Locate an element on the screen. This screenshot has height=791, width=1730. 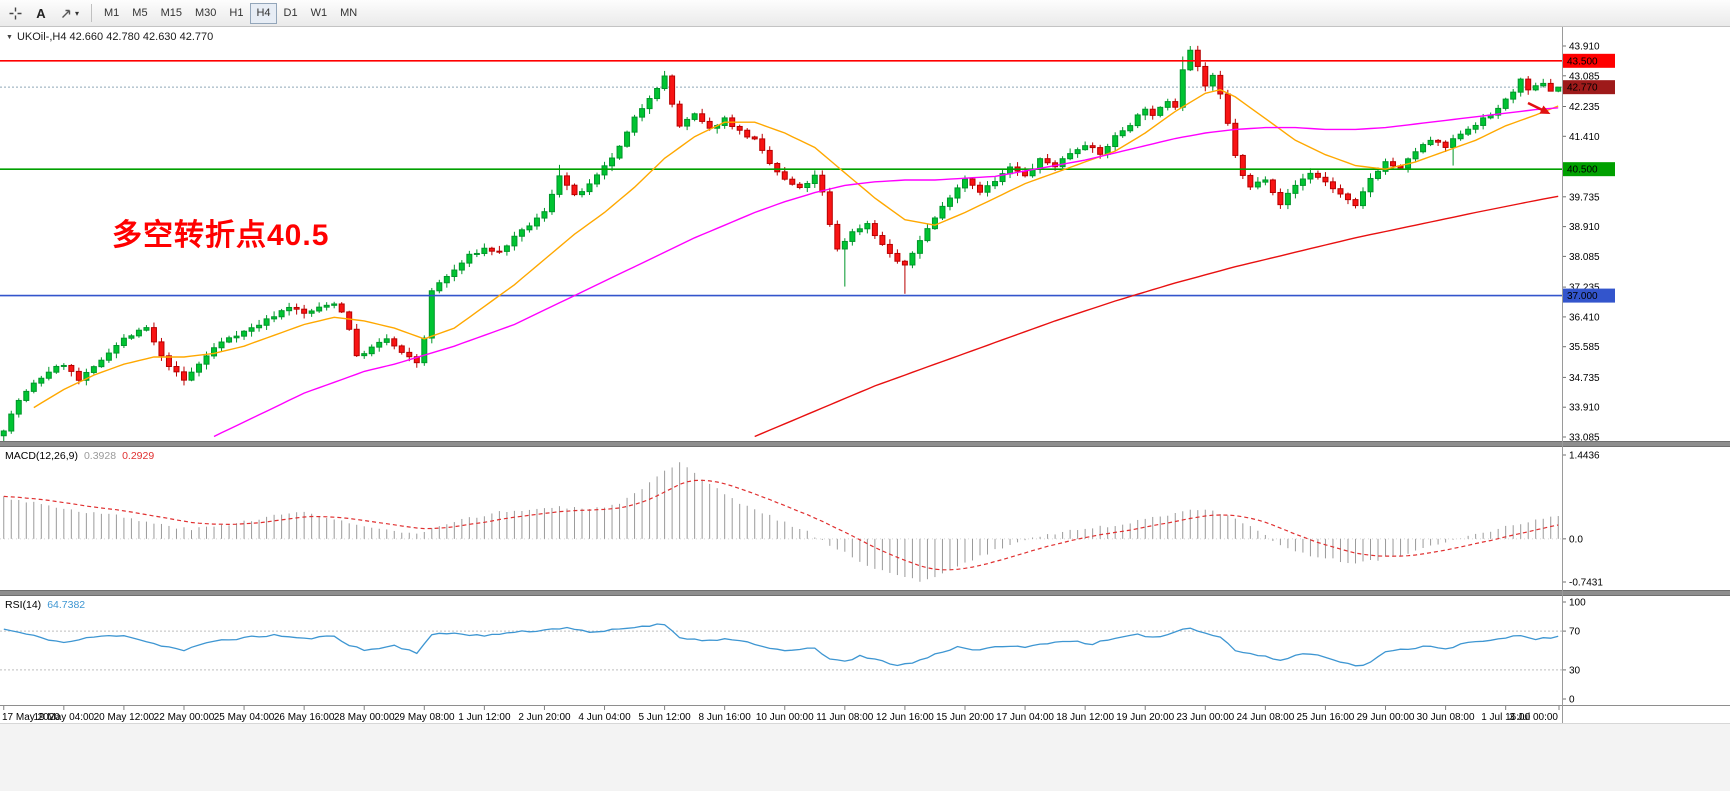
price-axis-tick-label: 34.735 is located at coordinates (1584, 378).